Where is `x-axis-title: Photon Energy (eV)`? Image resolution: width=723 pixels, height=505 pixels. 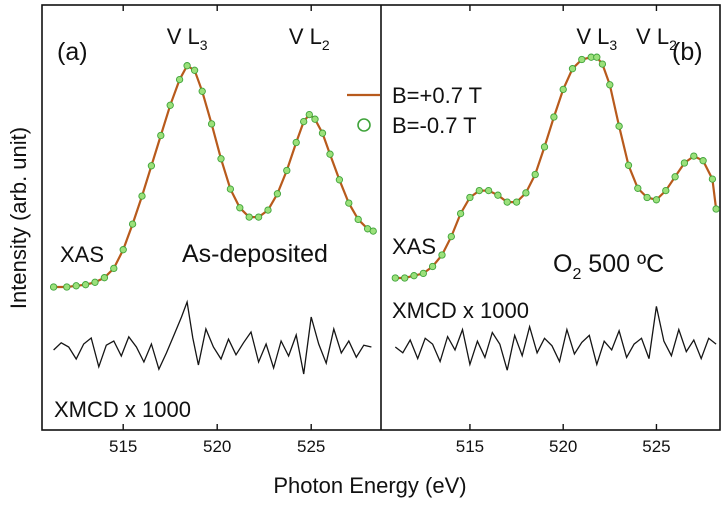 x-axis-title: Photon Energy (eV) is located at coordinates (369, 485).